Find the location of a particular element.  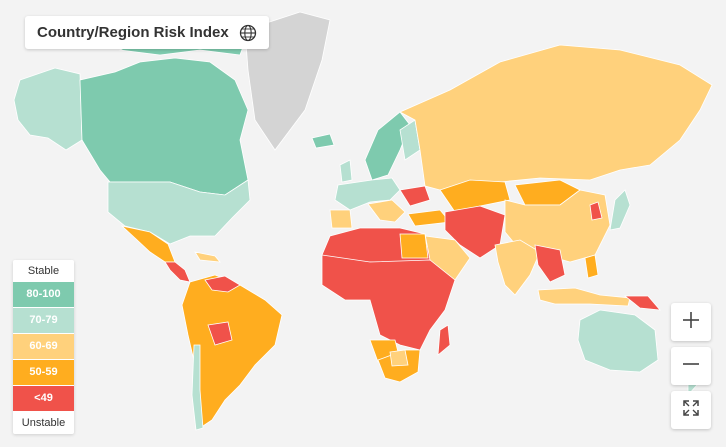

region-alaska is located at coordinates (48, 109).